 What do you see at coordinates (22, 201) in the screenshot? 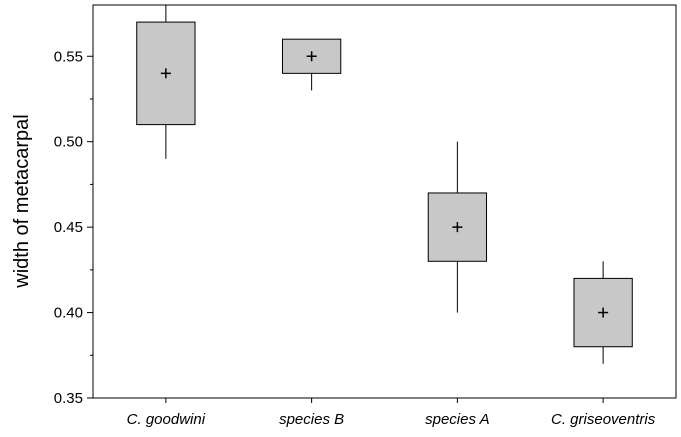
I see `y-axis-title: width of metacarpal` at bounding box center [22, 201].